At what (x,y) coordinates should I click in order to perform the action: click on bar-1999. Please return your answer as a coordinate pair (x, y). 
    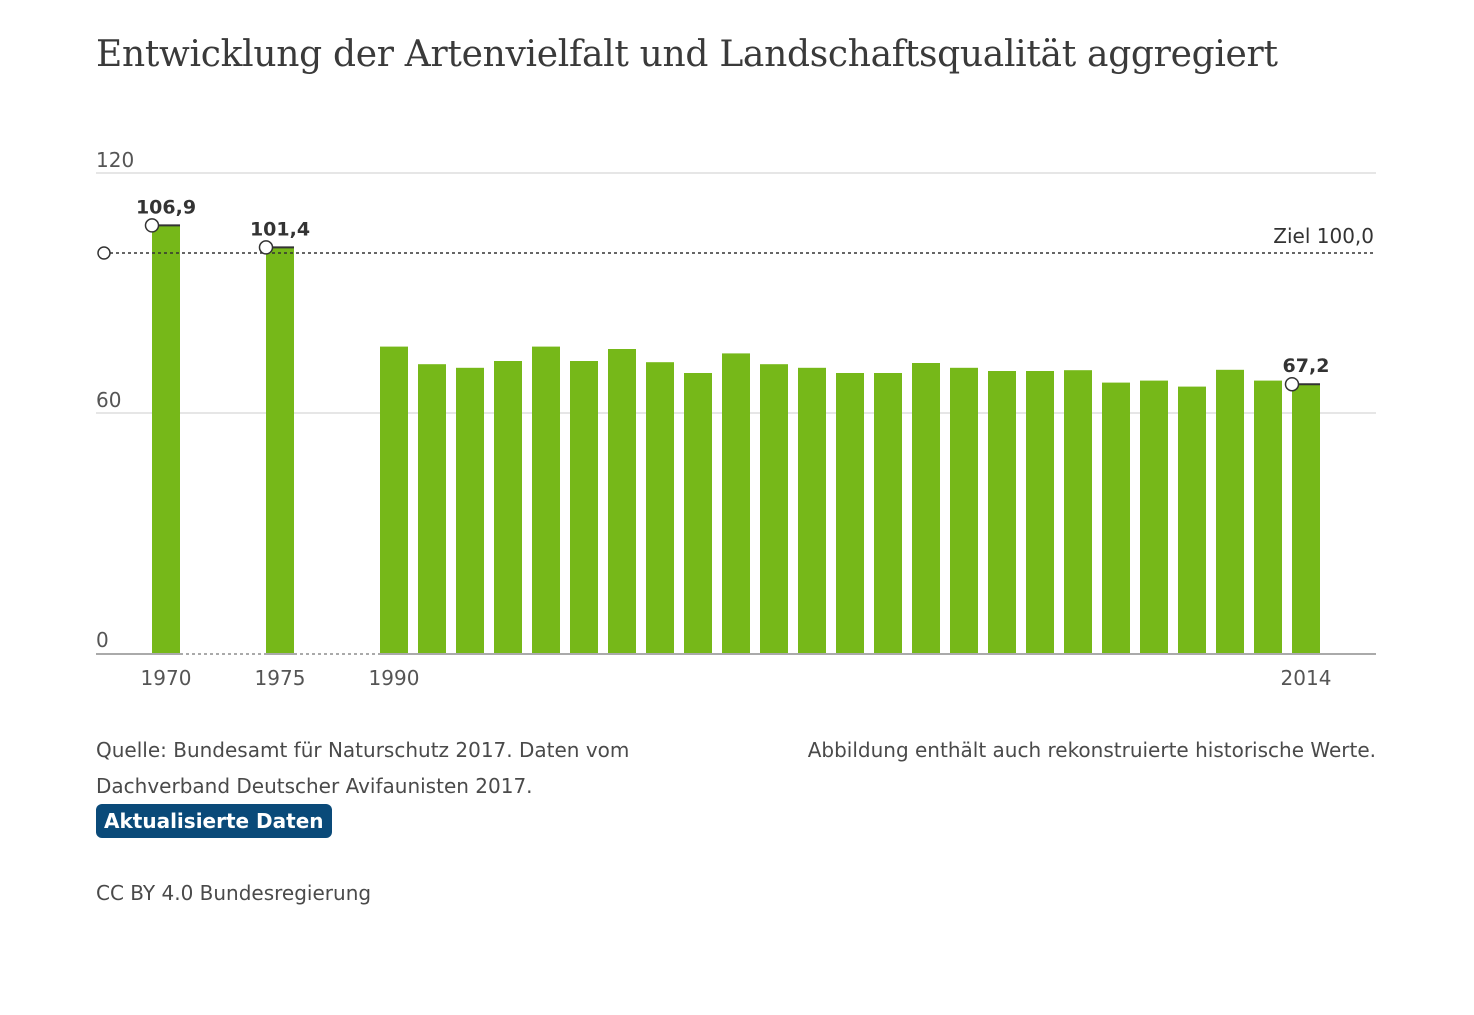
    Looking at the image, I should click on (736, 503).